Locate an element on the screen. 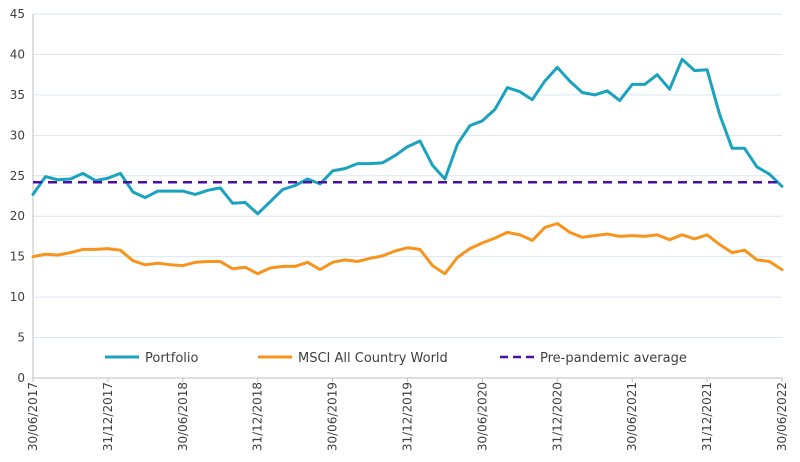  x-tick-label: 31/12/2021 is located at coordinates (707, 416).